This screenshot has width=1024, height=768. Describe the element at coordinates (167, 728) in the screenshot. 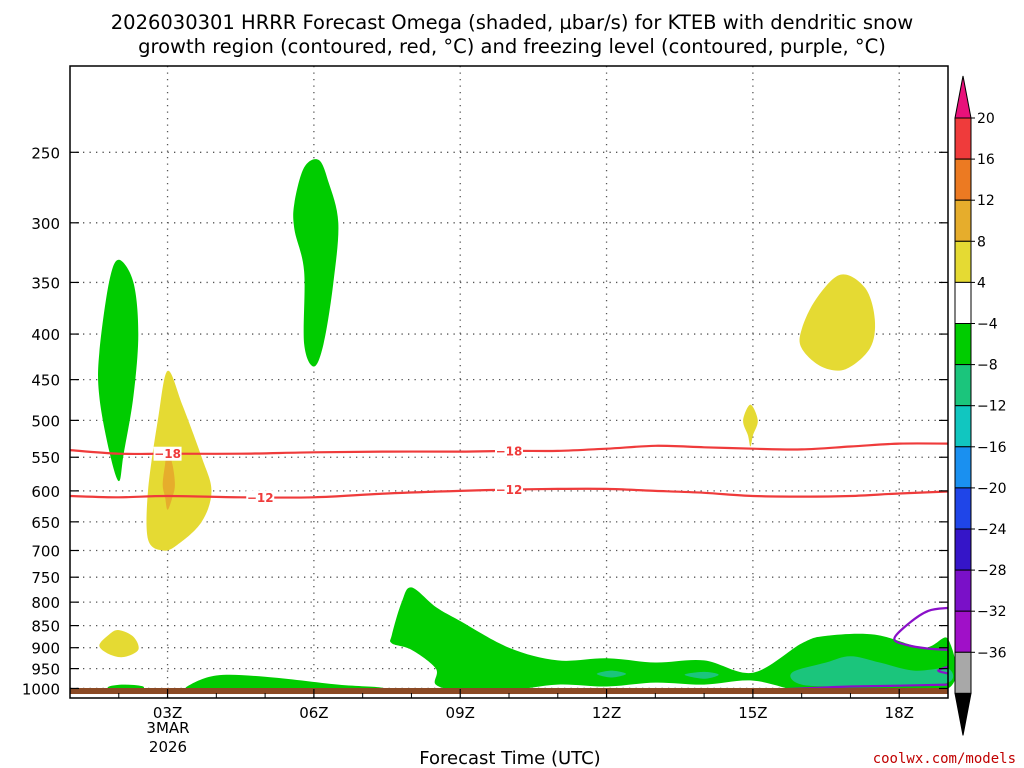

I see `date-label-month: 3MAR` at that location.